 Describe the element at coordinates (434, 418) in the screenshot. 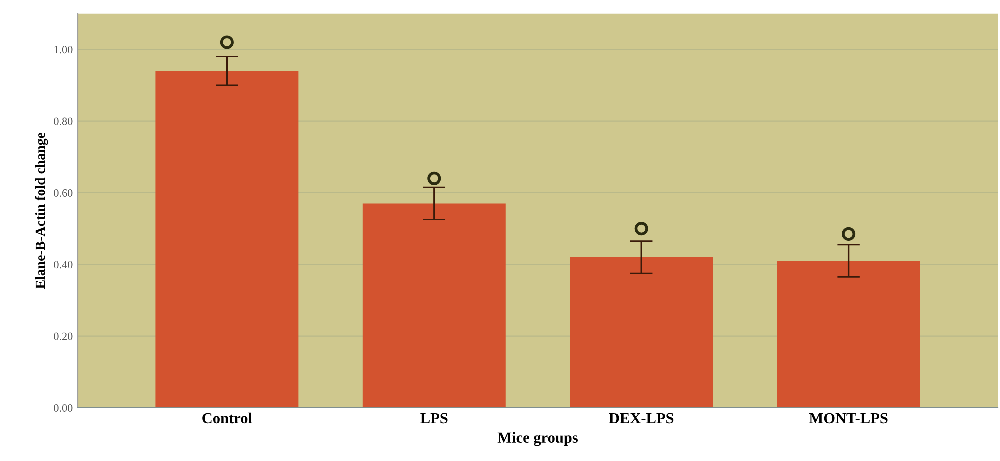

I see `x-tick-label: LPS` at that location.